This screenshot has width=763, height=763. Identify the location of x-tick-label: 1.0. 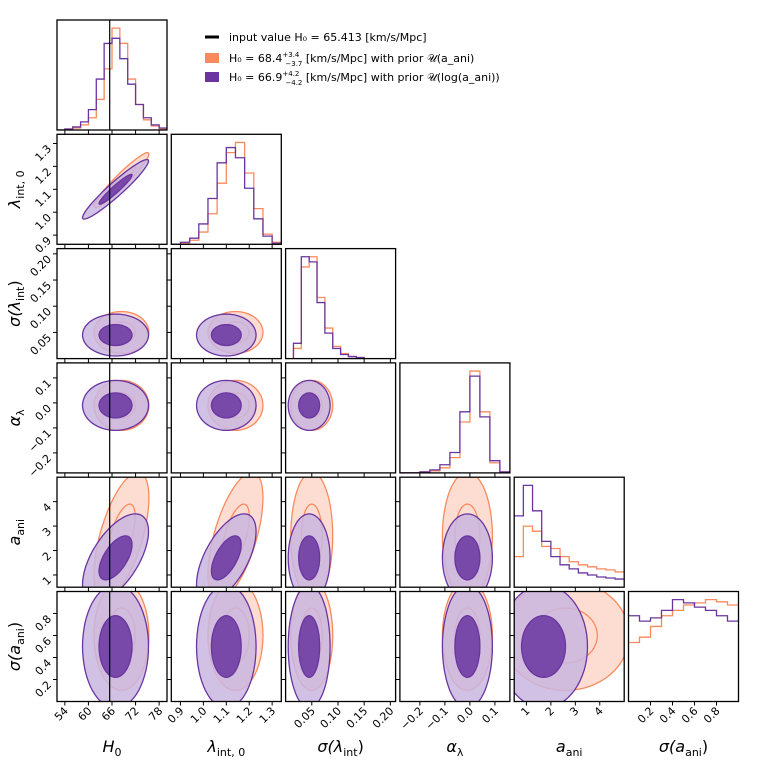
(199, 715).